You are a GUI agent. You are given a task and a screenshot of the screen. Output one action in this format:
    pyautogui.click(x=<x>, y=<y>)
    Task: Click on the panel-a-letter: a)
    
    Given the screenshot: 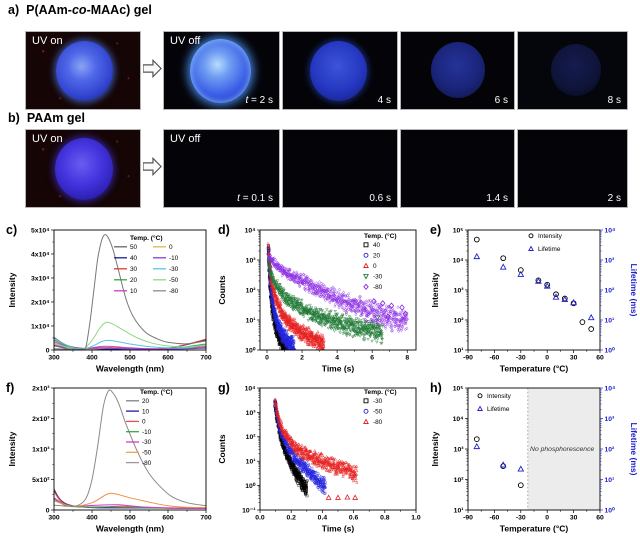 What is the action you would take?
    pyautogui.click(x=14, y=10)
    